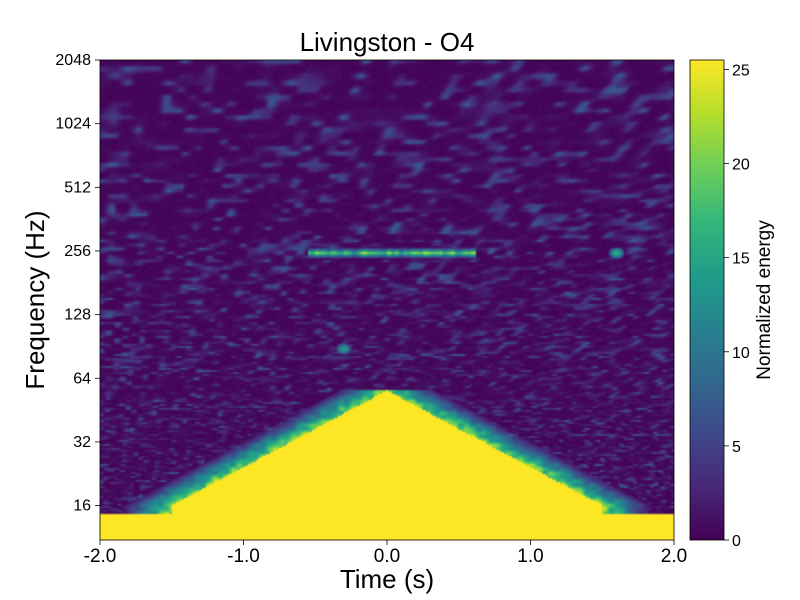  Describe the element at coordinates (387, 42) in the screenshot. I see `chart-title: Livingston - O4` at that location.